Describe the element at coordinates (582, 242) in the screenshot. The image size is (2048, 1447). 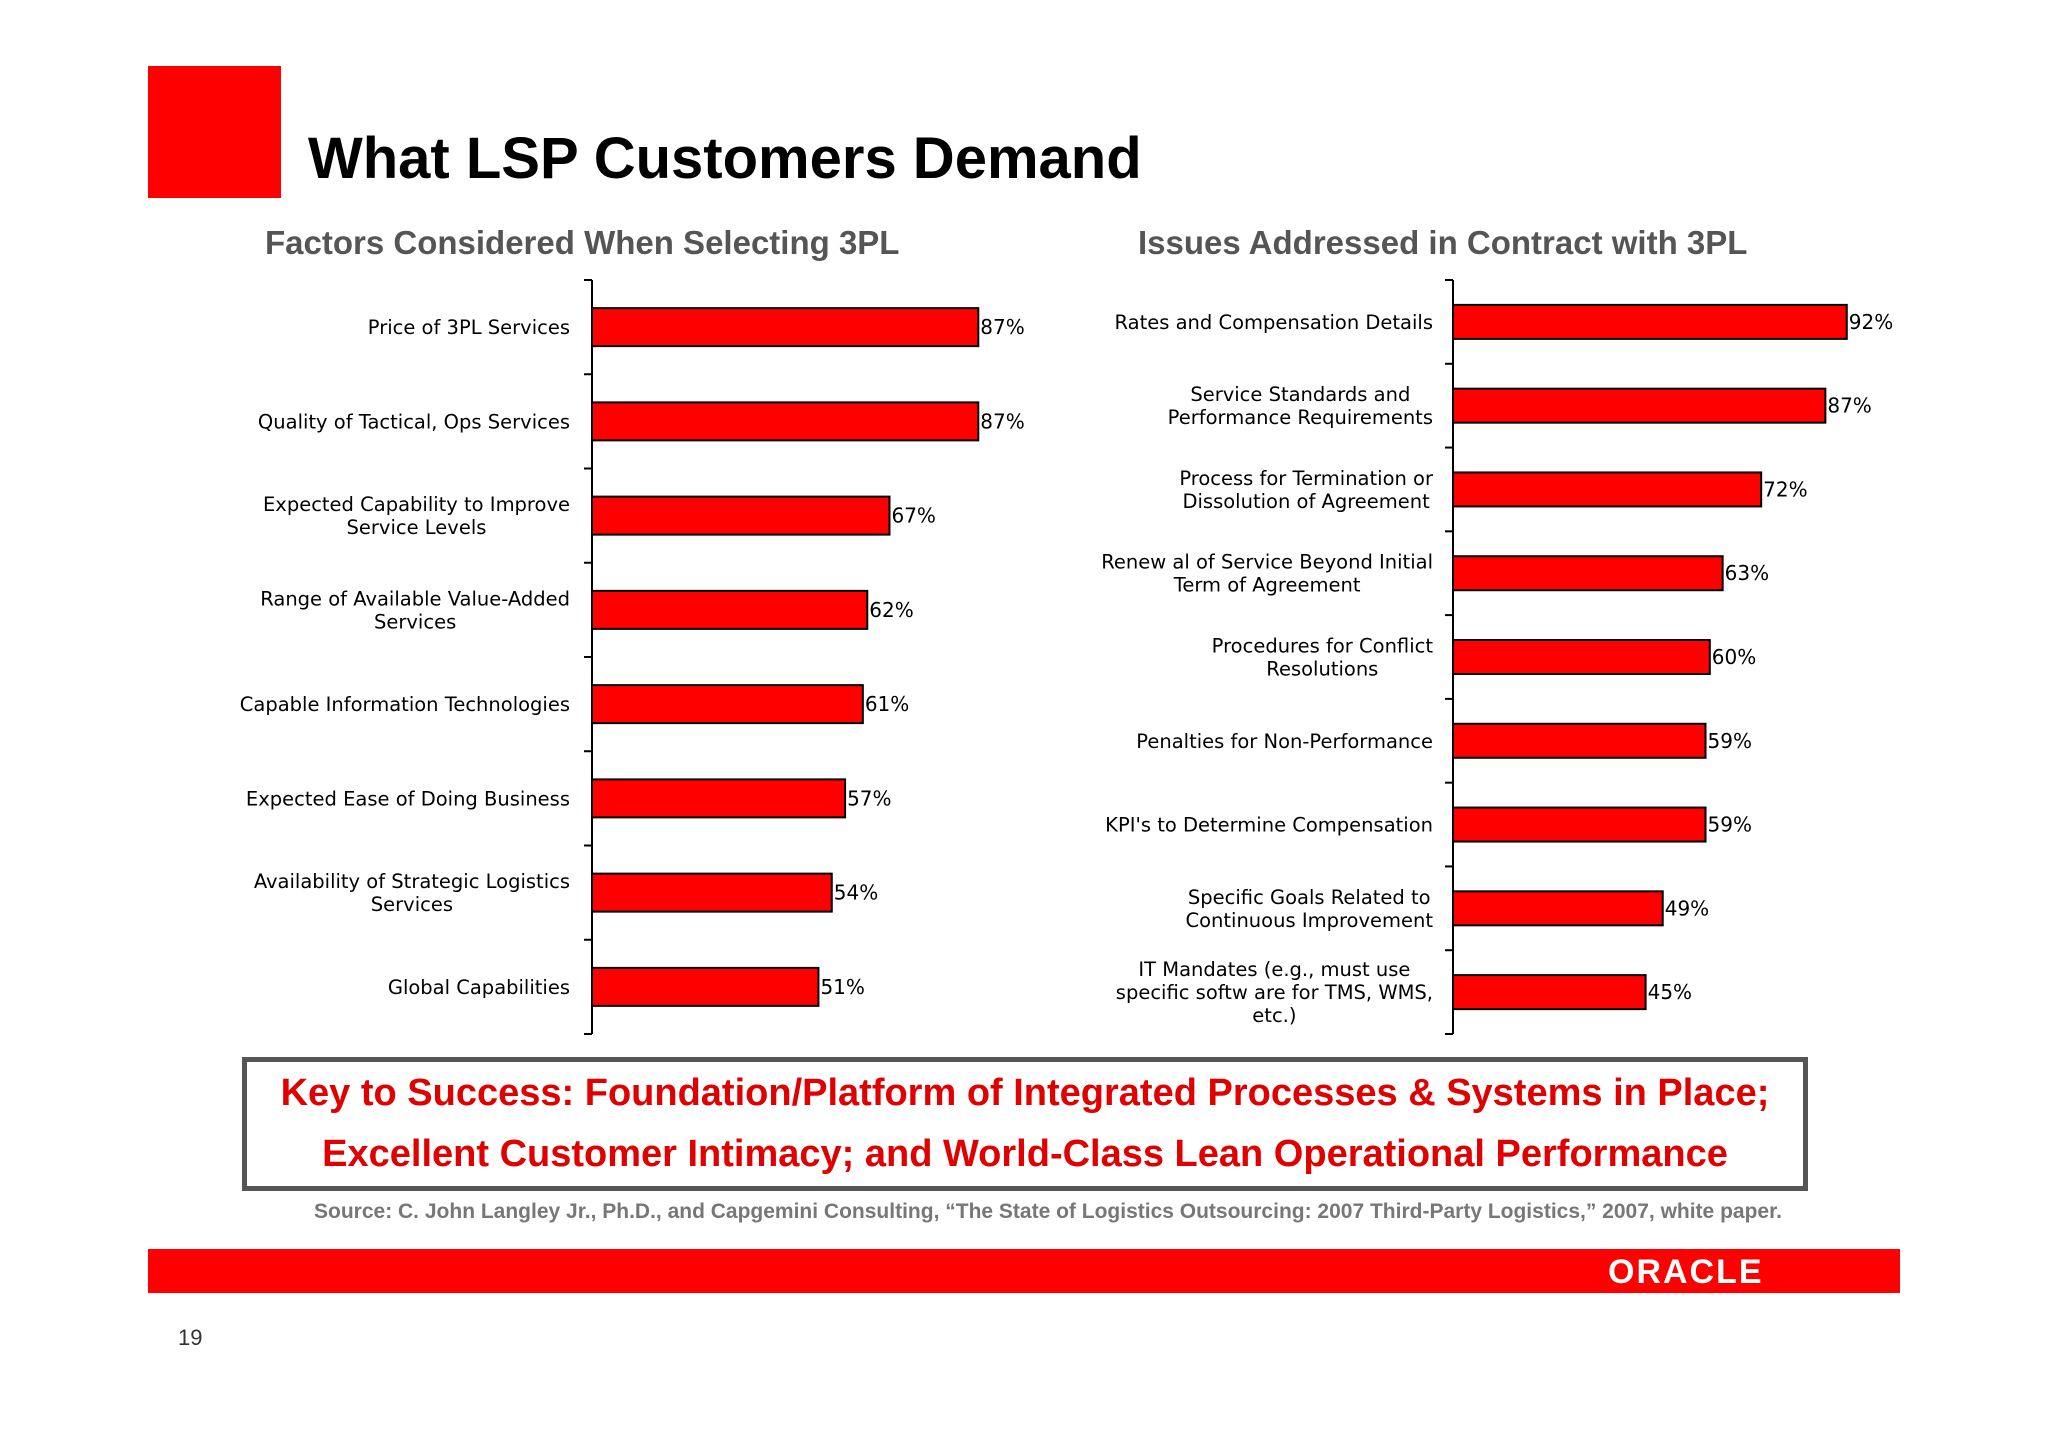
I see `chart-title-factors: Factors Considered When Selecting 3PL` at that location.